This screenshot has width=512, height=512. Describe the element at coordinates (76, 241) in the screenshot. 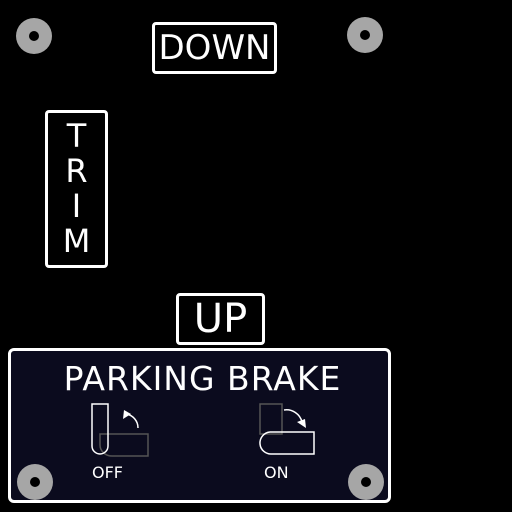

I see `trim-letter-m: M` at that location.